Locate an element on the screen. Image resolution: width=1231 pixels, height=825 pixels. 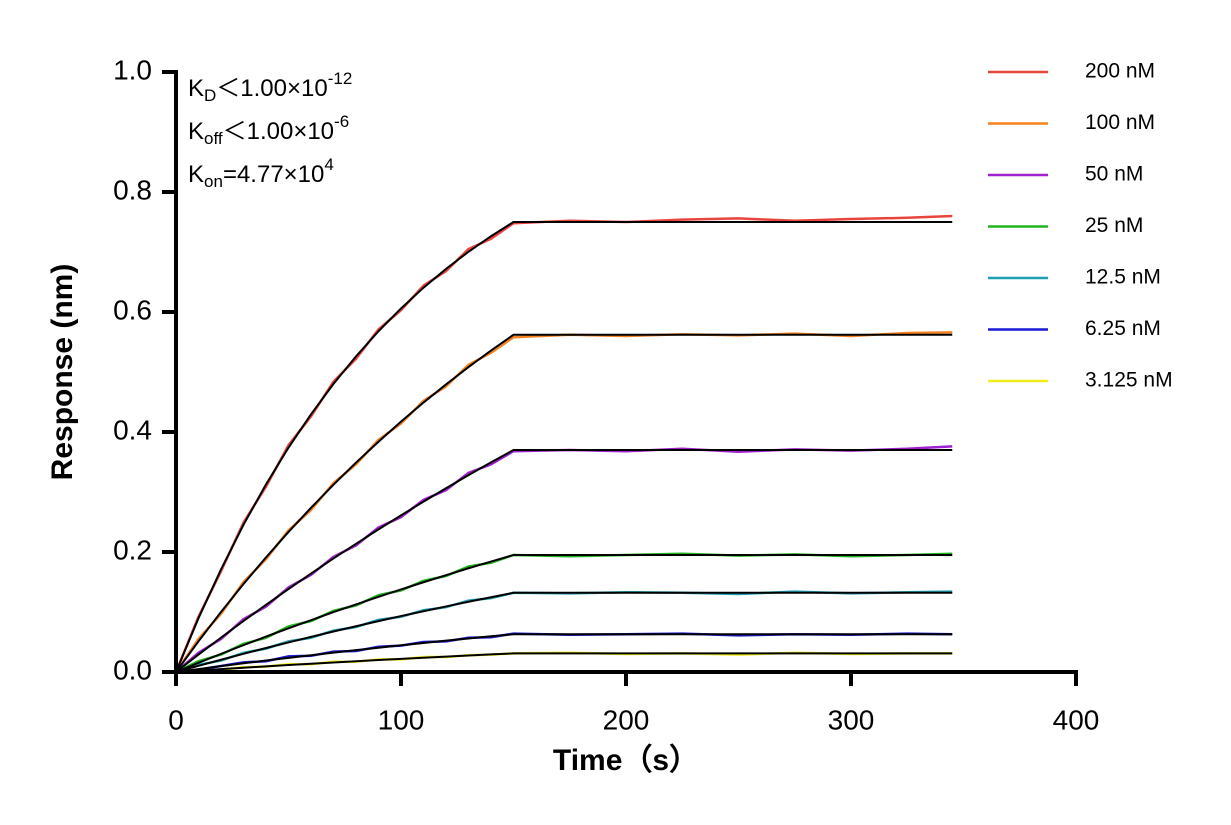
legend-label: 3.125 nM is located at coordinates (1129, 380).